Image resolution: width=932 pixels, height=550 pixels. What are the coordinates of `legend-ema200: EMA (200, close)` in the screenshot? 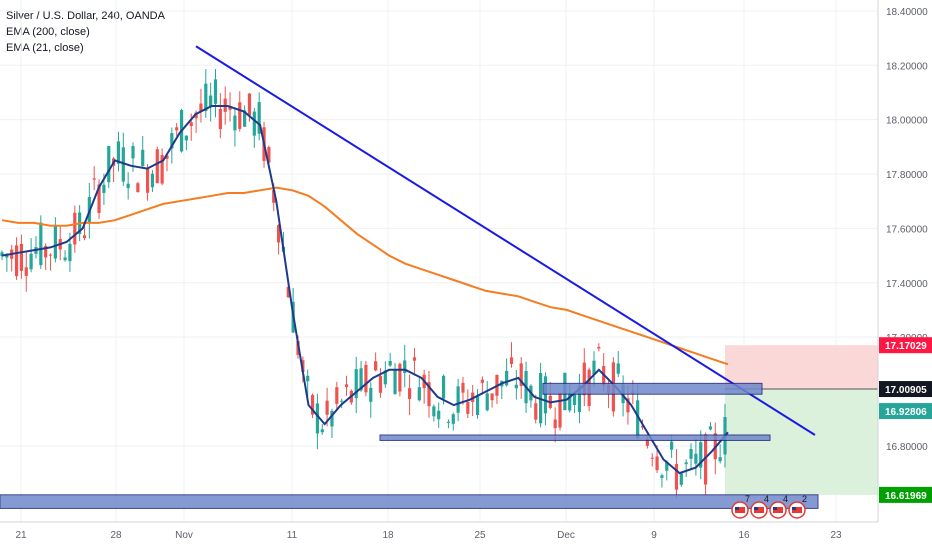 It's located at (48, 32).